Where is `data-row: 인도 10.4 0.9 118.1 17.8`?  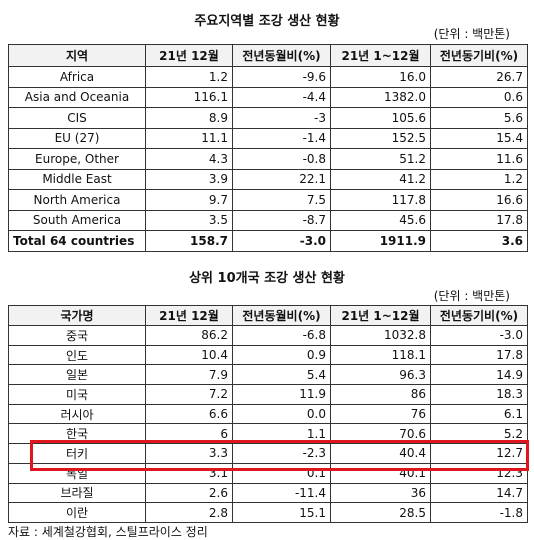
data-row: 인도 10.4 0.9 118.1 17.8 is located at coordinates (268, 355).